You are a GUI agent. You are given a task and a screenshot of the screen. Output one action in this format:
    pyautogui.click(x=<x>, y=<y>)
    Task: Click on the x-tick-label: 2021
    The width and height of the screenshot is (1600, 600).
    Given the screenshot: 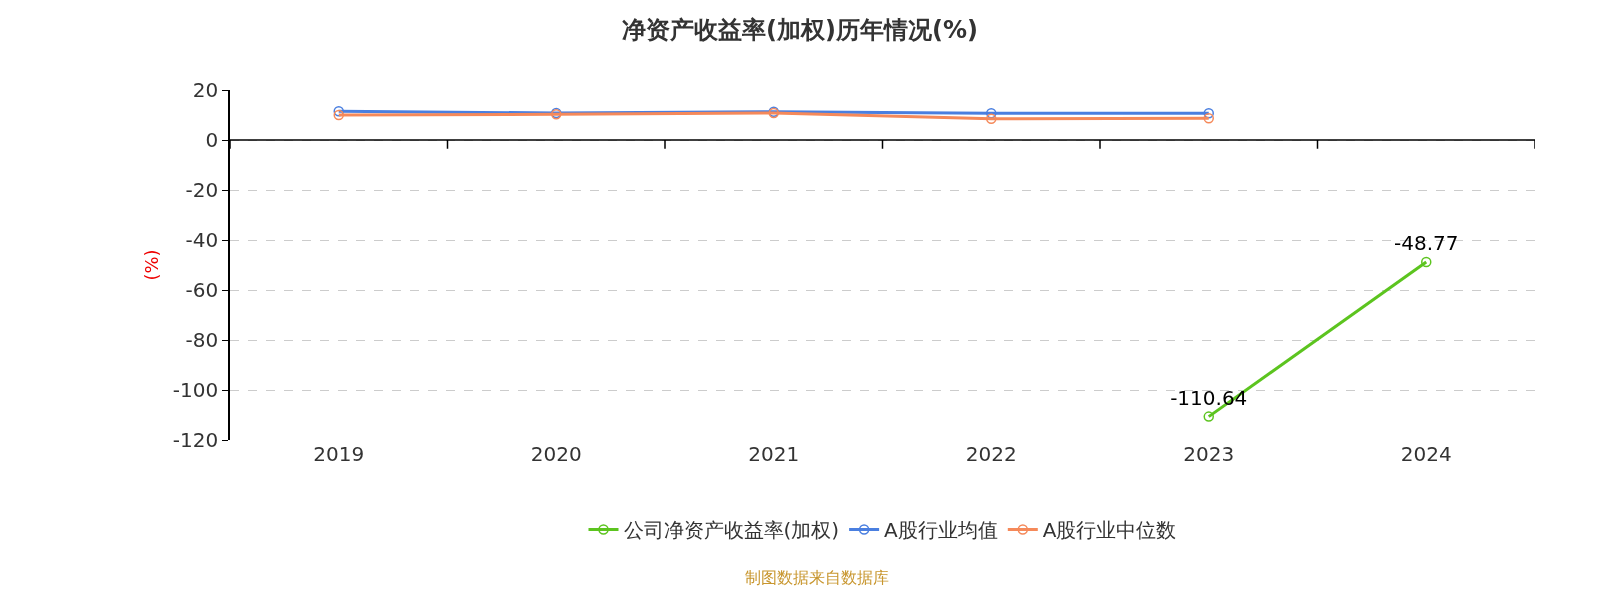 What is the action you would take?
    pyautogui.click(x=774, y=454)
    